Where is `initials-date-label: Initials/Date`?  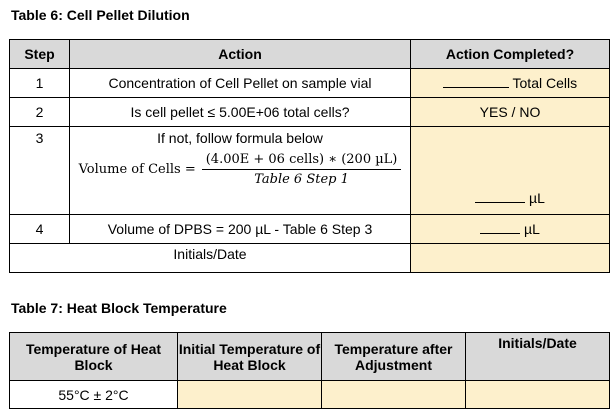
initials-date-label: Initials/Date is located at coordinates (210, 258).